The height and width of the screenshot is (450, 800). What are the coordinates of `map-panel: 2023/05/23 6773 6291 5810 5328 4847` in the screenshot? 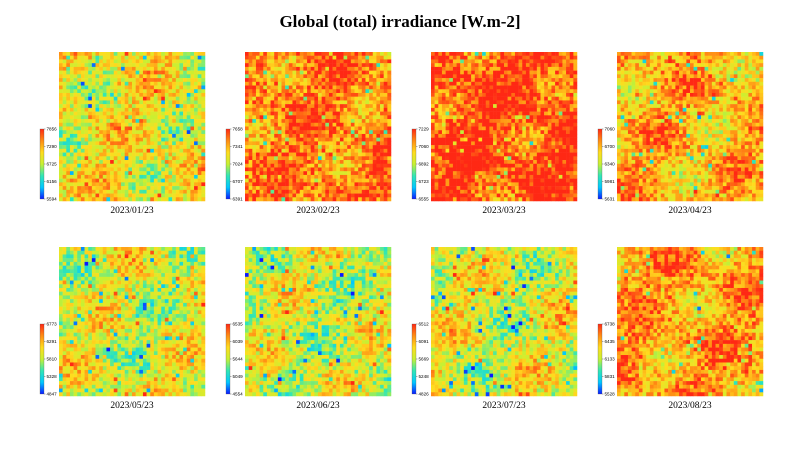 It's located at (122, 329).